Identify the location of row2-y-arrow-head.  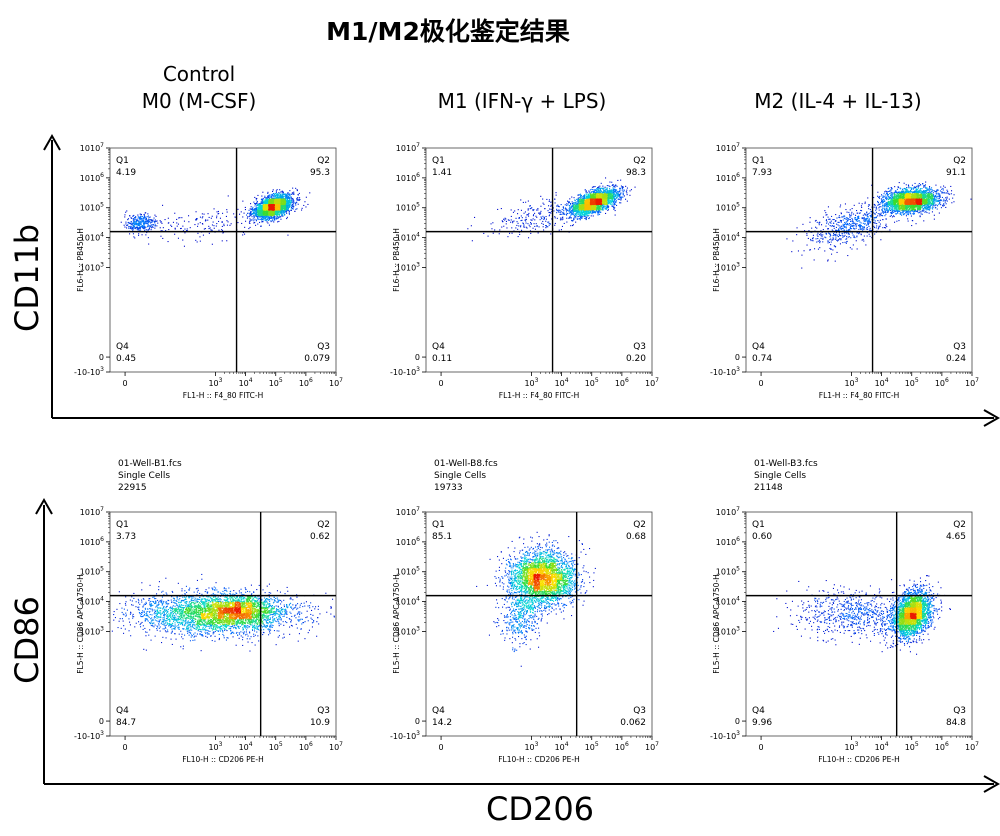
(44, 506).